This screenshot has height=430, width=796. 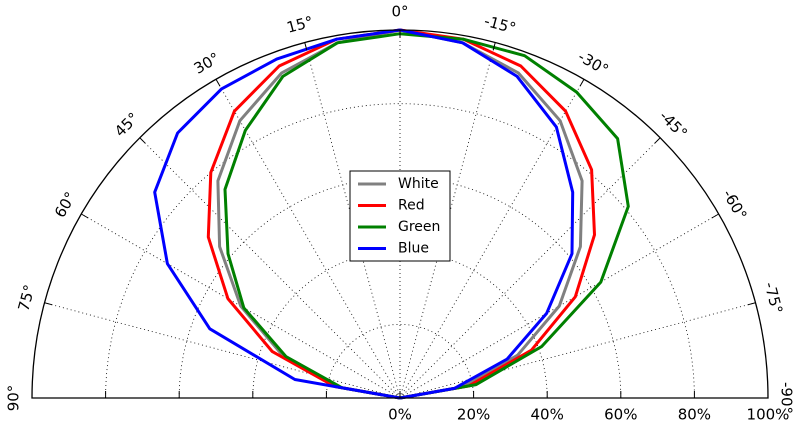 I want to click on radial-tick-label: 100%, so click(x=768, y=415).